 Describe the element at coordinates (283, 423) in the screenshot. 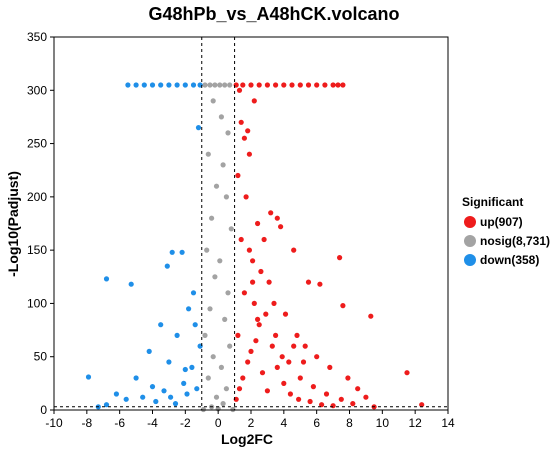

I see `x-tick-label: 4` at that location.